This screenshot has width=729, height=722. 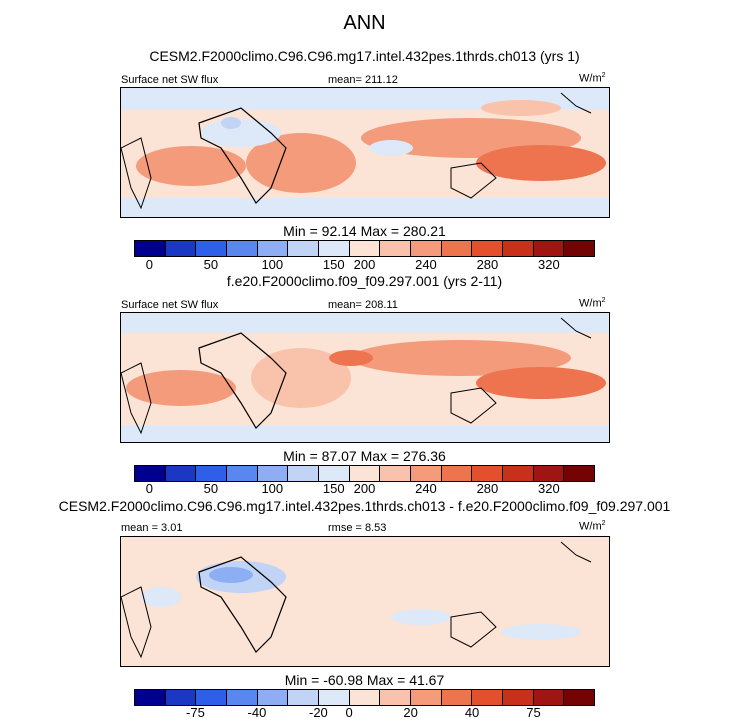 What do you see at coordinates (357, 528) in the screenshot?
I see `panel3-rmse-label: rmse = 8.53` at bounding box center [357, 528].